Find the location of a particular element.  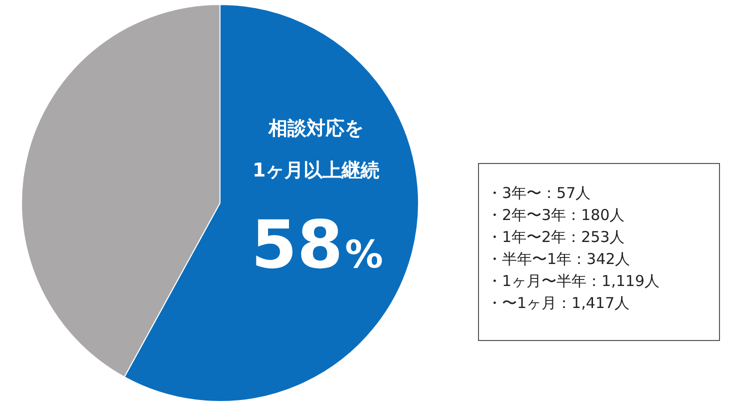

text: ・半年〜1年：342人 is located at coordinates (559, 259).